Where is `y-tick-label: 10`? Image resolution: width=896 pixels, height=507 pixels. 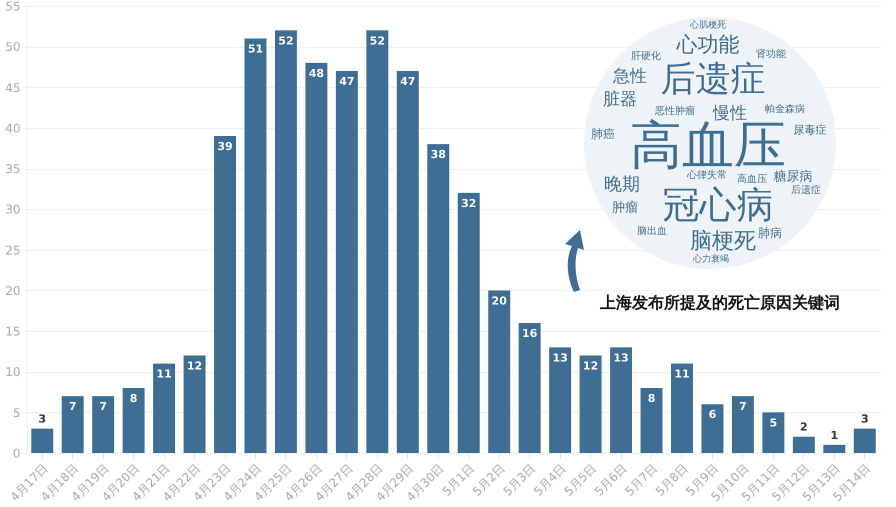 y-tick-label: 10 is located at coordinates (12, 372).